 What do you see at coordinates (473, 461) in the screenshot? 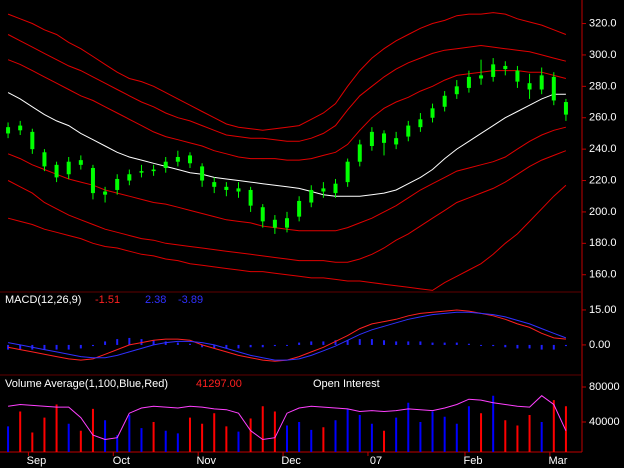
I see `x-tick-label: Feb` at bounding box center [473, 461].